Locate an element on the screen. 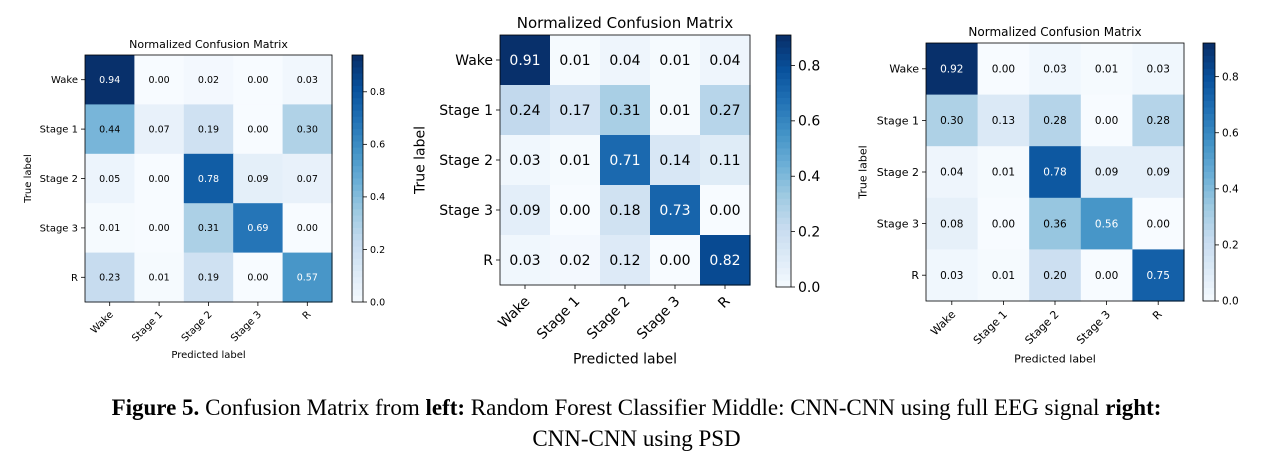 The width and height of the screenshot is (1273, 463). cell-value-label: 0.19 is located at coordinates (208, 278).